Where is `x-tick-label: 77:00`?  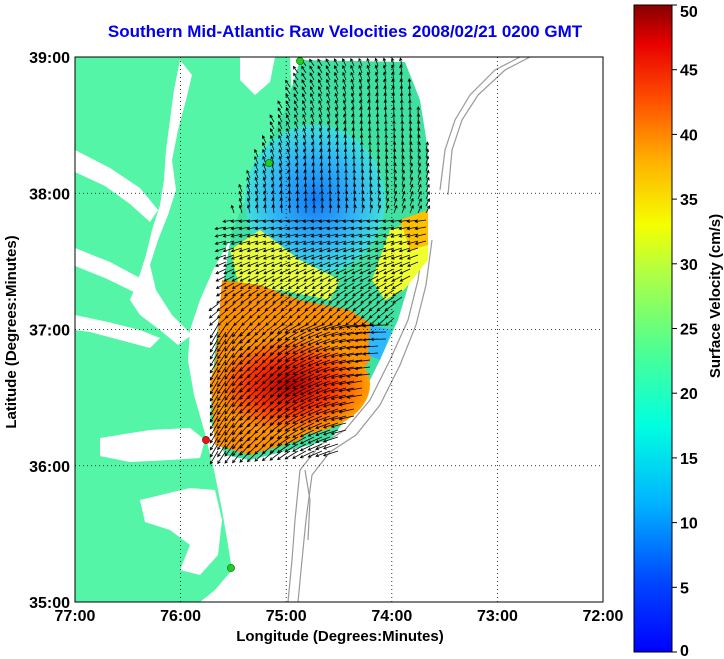
x-tick-label: 77:00 is located at coordinates (75, 616).